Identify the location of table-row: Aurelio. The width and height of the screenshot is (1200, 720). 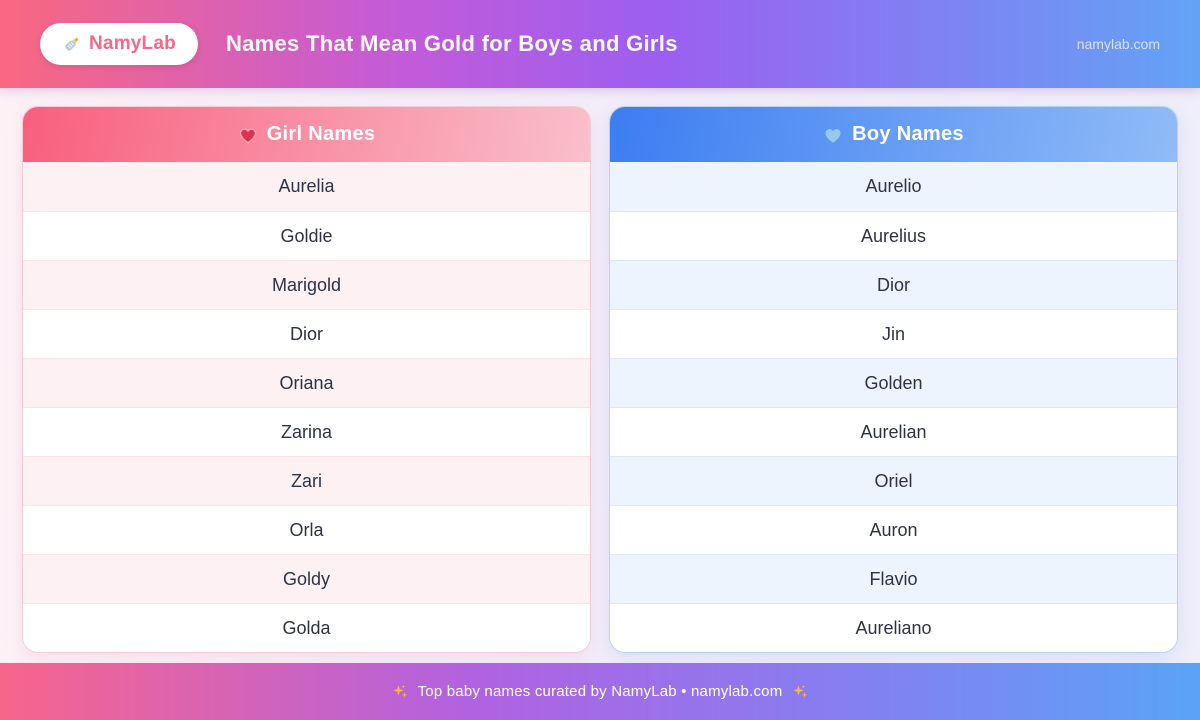
(893, 186).